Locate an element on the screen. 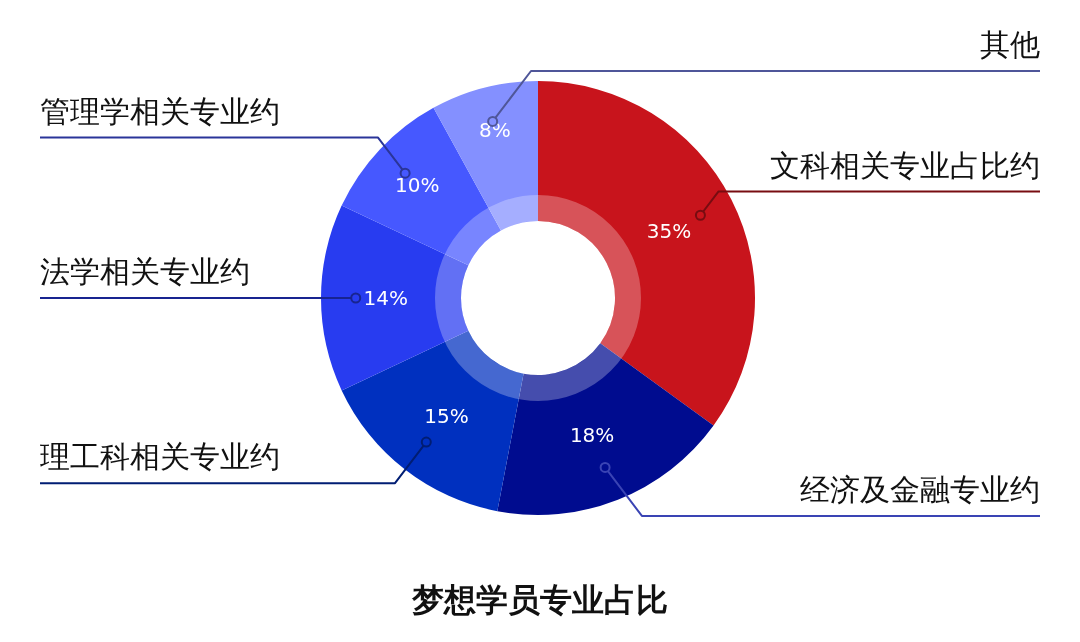 This screenshot has width=1080, height=642. data-label: 14% is located at coordinates (386, 298).